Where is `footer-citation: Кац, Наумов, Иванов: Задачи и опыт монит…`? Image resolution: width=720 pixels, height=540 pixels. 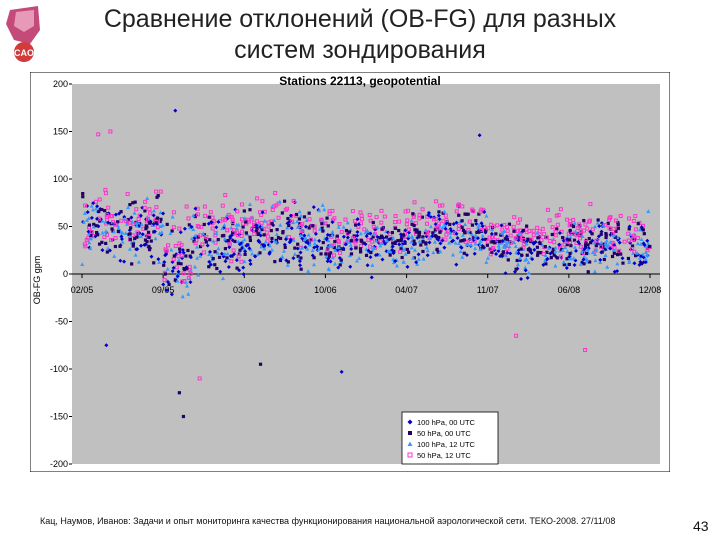
footer-citation: Кац, Наумов, Иванов: Задачи и опыт монит… is located at coordinates (328, 521).